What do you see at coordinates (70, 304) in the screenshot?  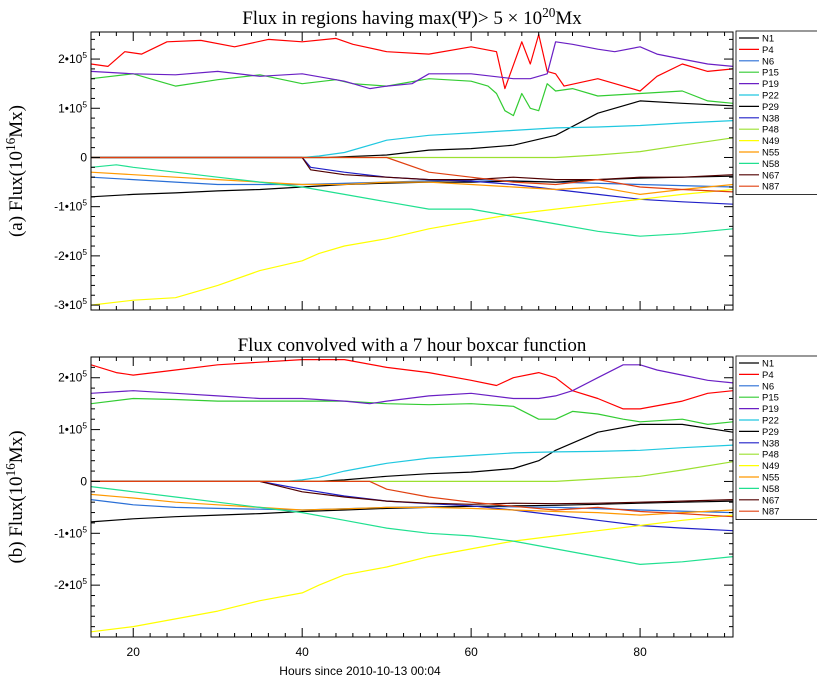 I see `y-tick-label: -3•105` at bounding box center [70, 304].